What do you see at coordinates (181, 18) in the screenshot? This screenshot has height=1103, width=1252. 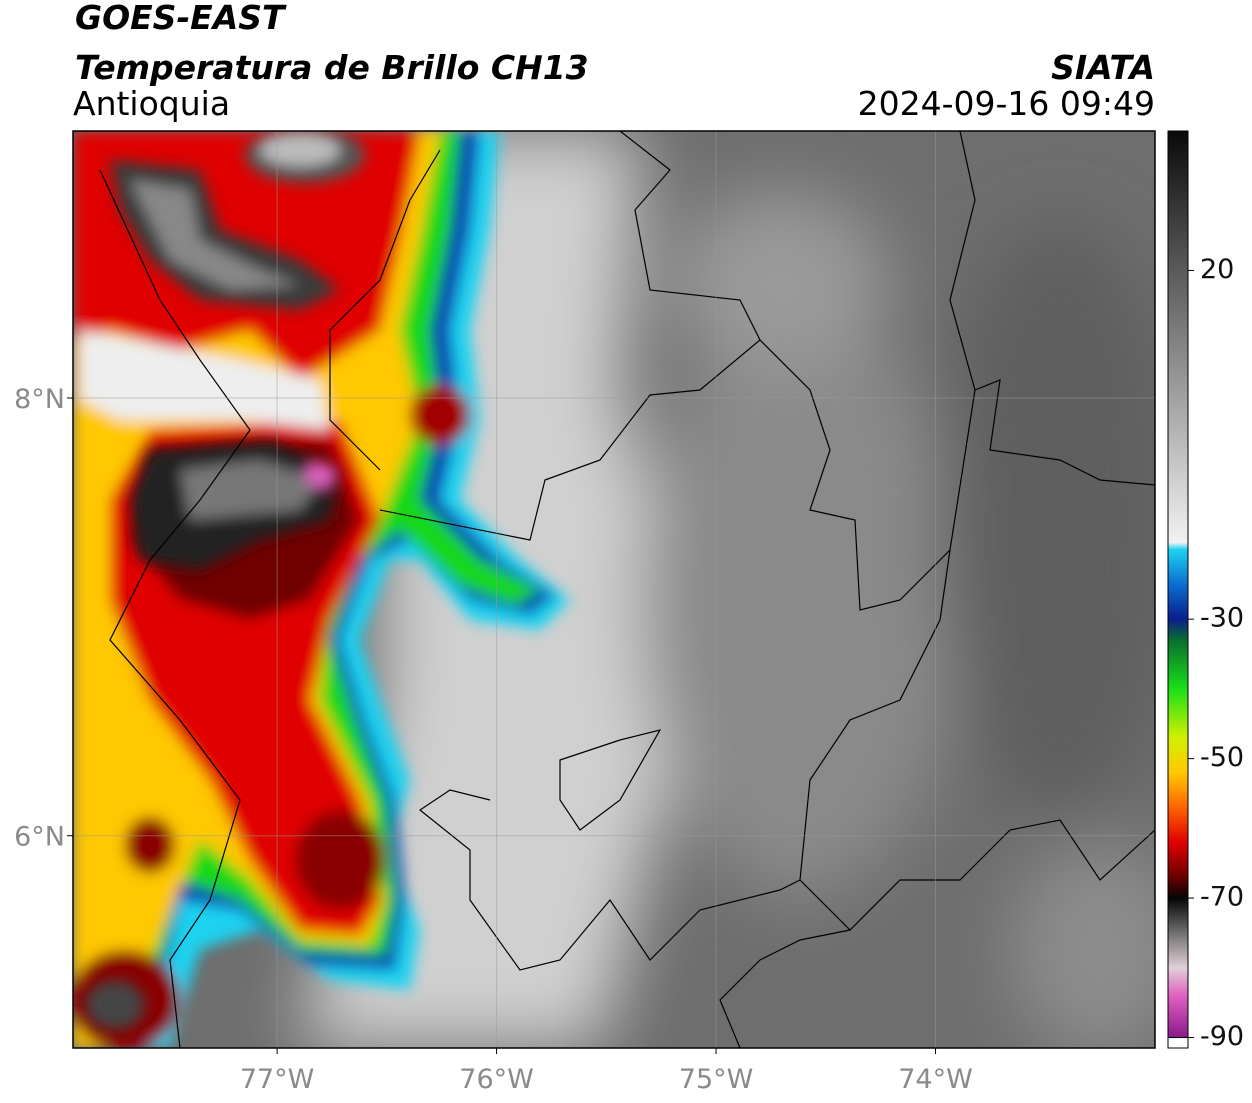 I see `satellite: GOES-EAST` at bounding box center [181, 18].